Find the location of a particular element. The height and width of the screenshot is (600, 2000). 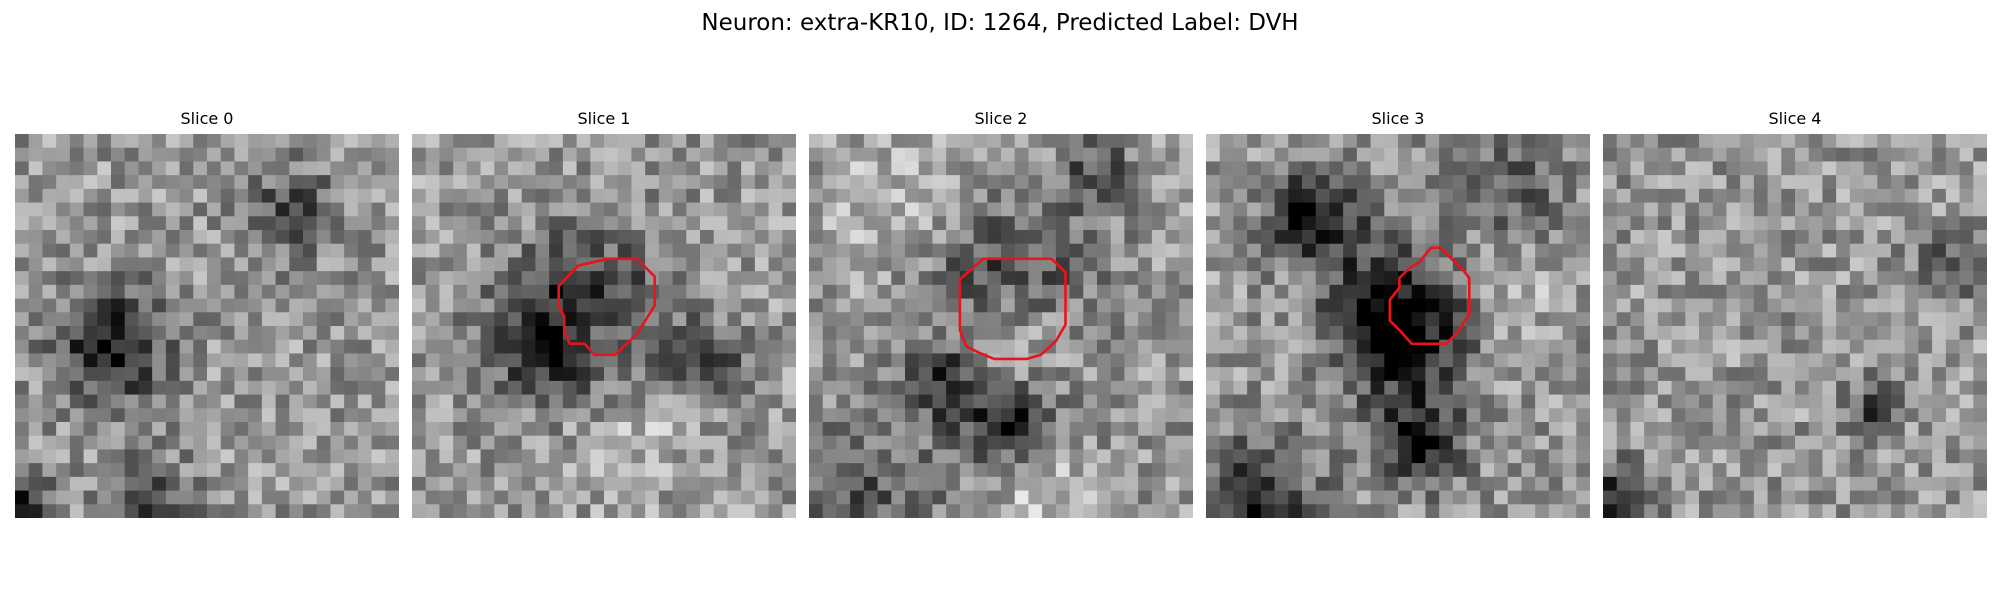

slice-title: Slice 1 is located at coordinates (604, 118).